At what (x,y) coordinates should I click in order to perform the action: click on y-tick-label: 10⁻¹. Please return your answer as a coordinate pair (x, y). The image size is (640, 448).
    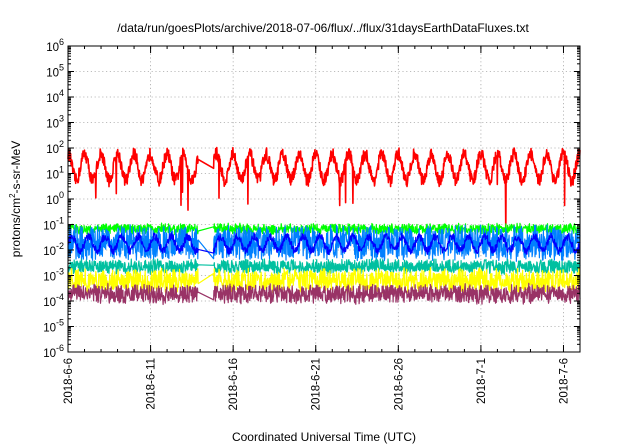
    Looking at the image, I should click on (53, 224).